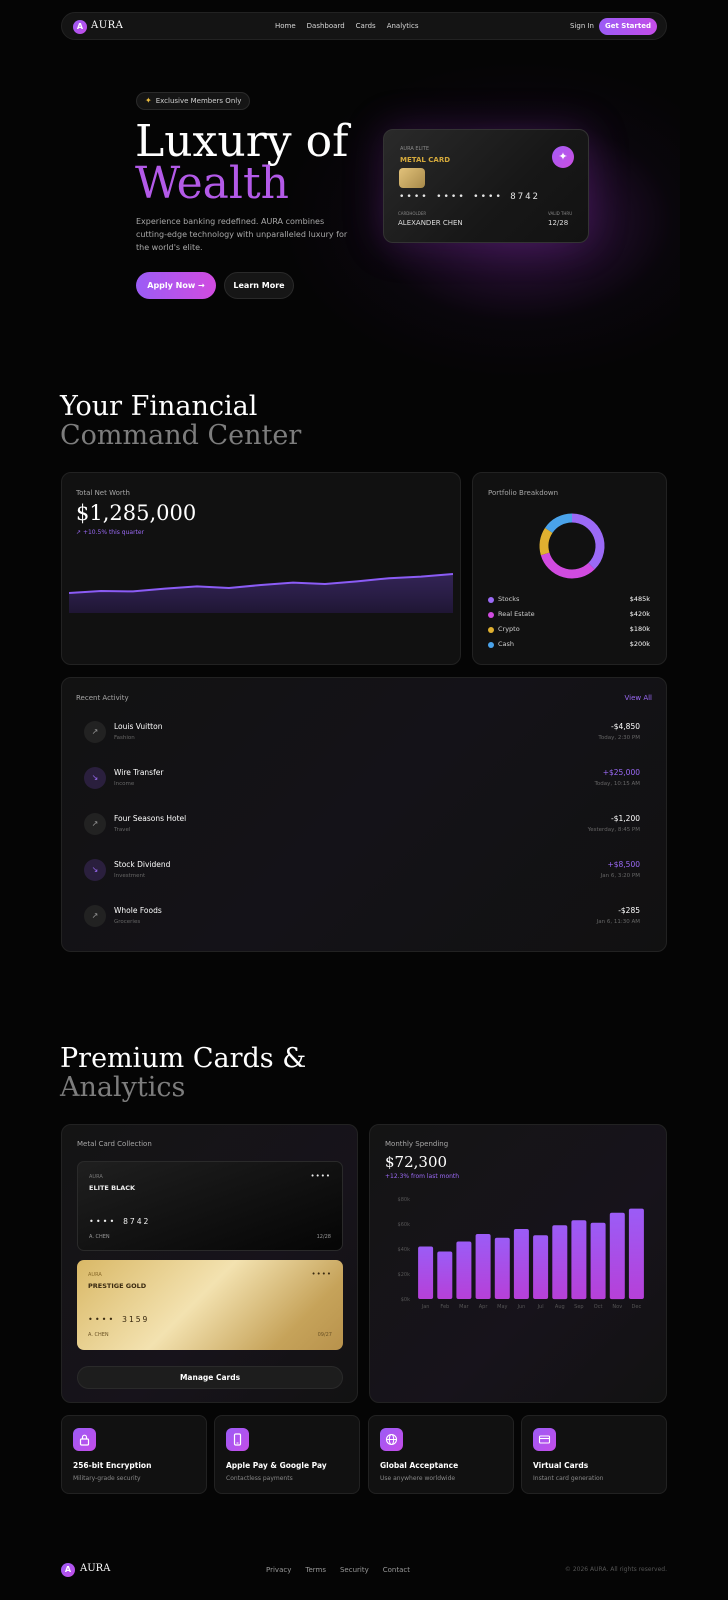  Describe the element at coordinates (506, 644) in the screenshot. I see `legend-label: Cash` at that location.